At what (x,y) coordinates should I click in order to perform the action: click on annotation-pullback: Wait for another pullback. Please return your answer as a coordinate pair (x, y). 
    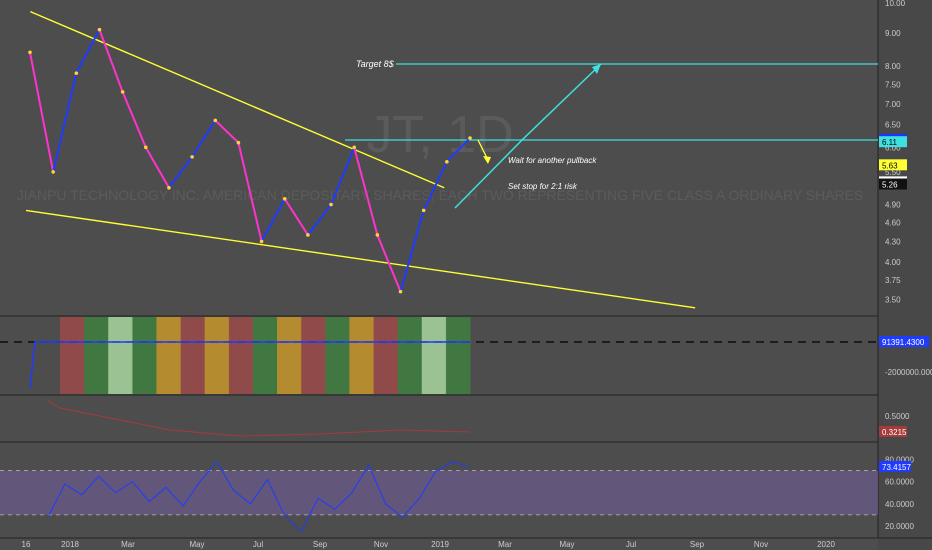
    Looking at the image, I should click on (552, 160).